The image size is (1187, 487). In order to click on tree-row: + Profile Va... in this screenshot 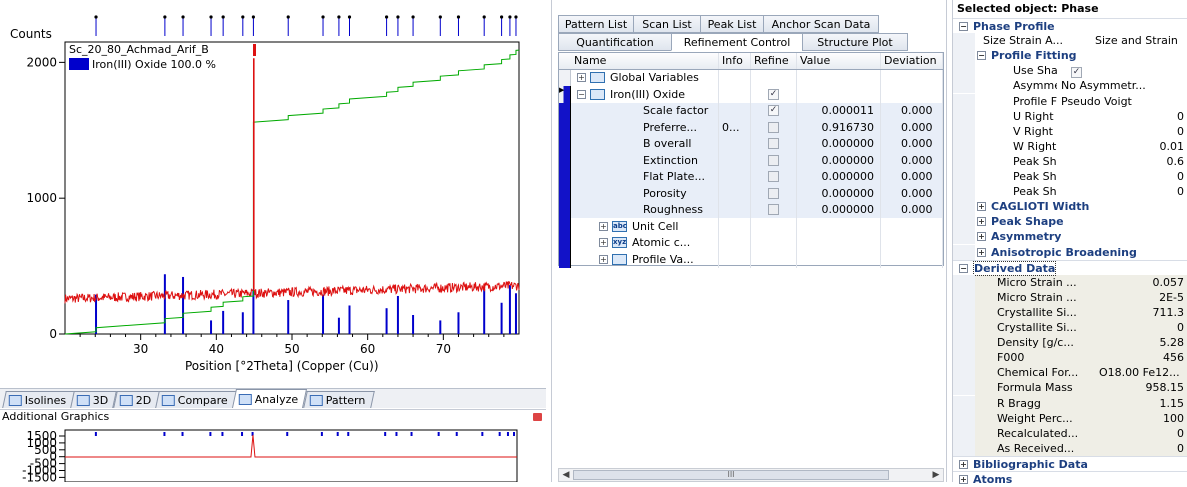, I will do `click(751, 259)`.